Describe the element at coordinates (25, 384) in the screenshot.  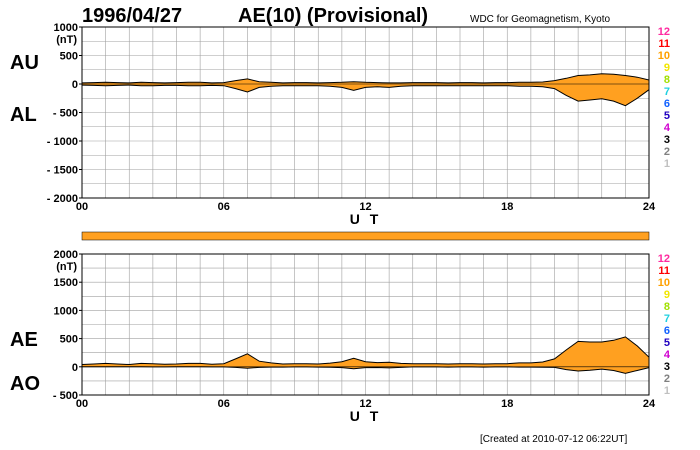
I see `side-label-ao: AO` at that location.